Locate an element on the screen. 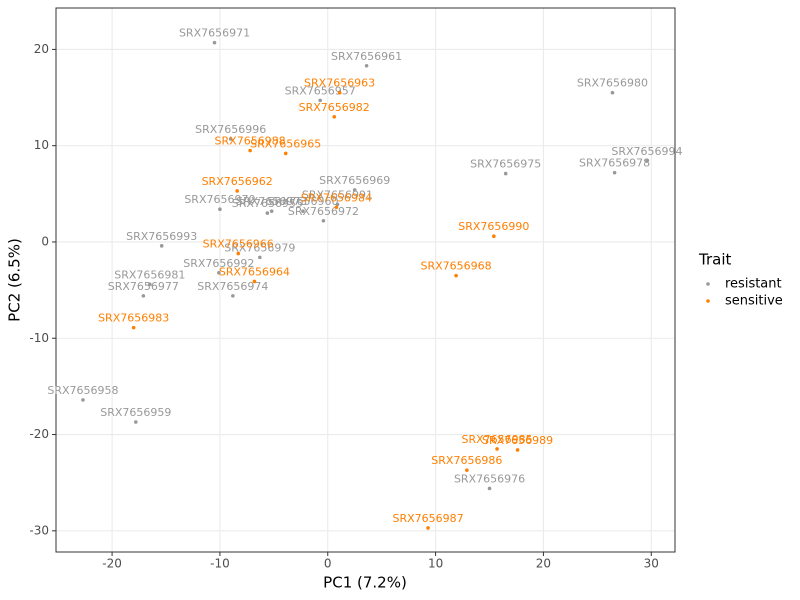  point-label: SRX7656959 is located at coordinates (135, 412).